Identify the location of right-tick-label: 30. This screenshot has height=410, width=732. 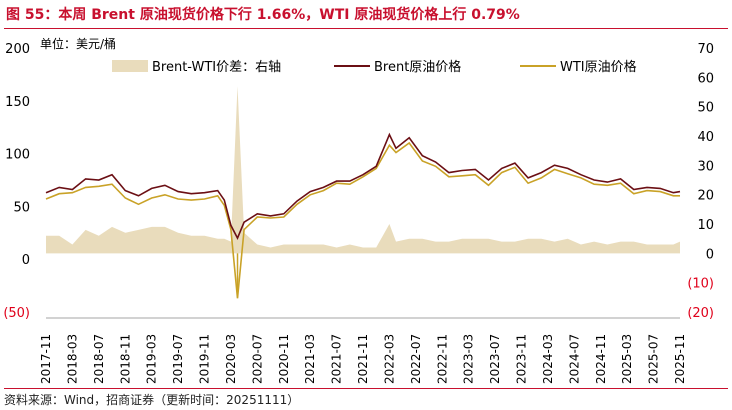
(705, 166).